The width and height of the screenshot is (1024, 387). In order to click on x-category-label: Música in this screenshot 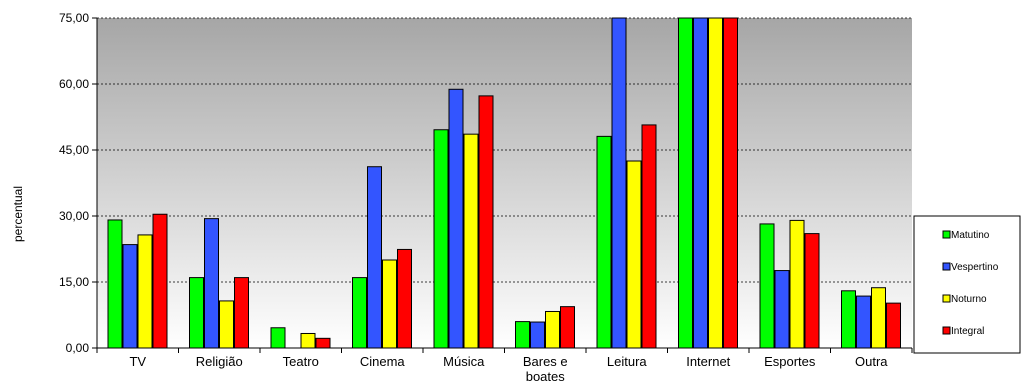, I will do `click(464, 361)`.